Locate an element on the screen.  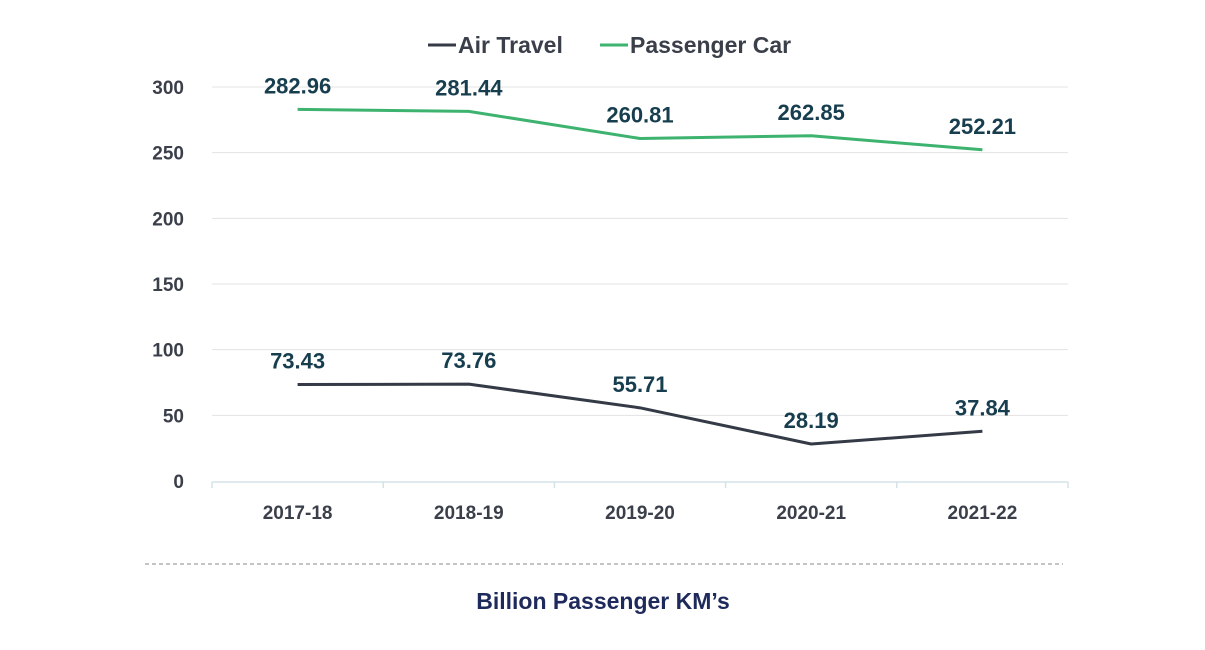
x-axis: 2017-18 2018-19 2019-20 2020-21 2021-22 is located at coordinates (640, 502).